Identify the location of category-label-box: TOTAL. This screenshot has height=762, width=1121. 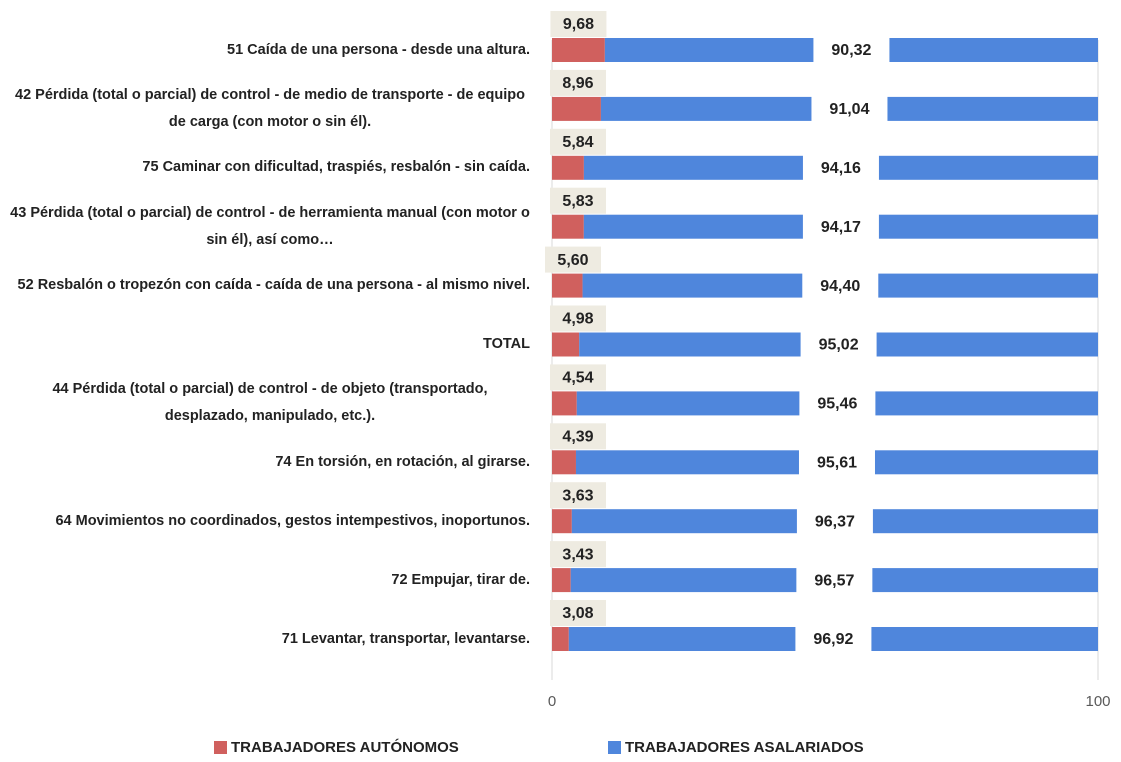
(265, 345).